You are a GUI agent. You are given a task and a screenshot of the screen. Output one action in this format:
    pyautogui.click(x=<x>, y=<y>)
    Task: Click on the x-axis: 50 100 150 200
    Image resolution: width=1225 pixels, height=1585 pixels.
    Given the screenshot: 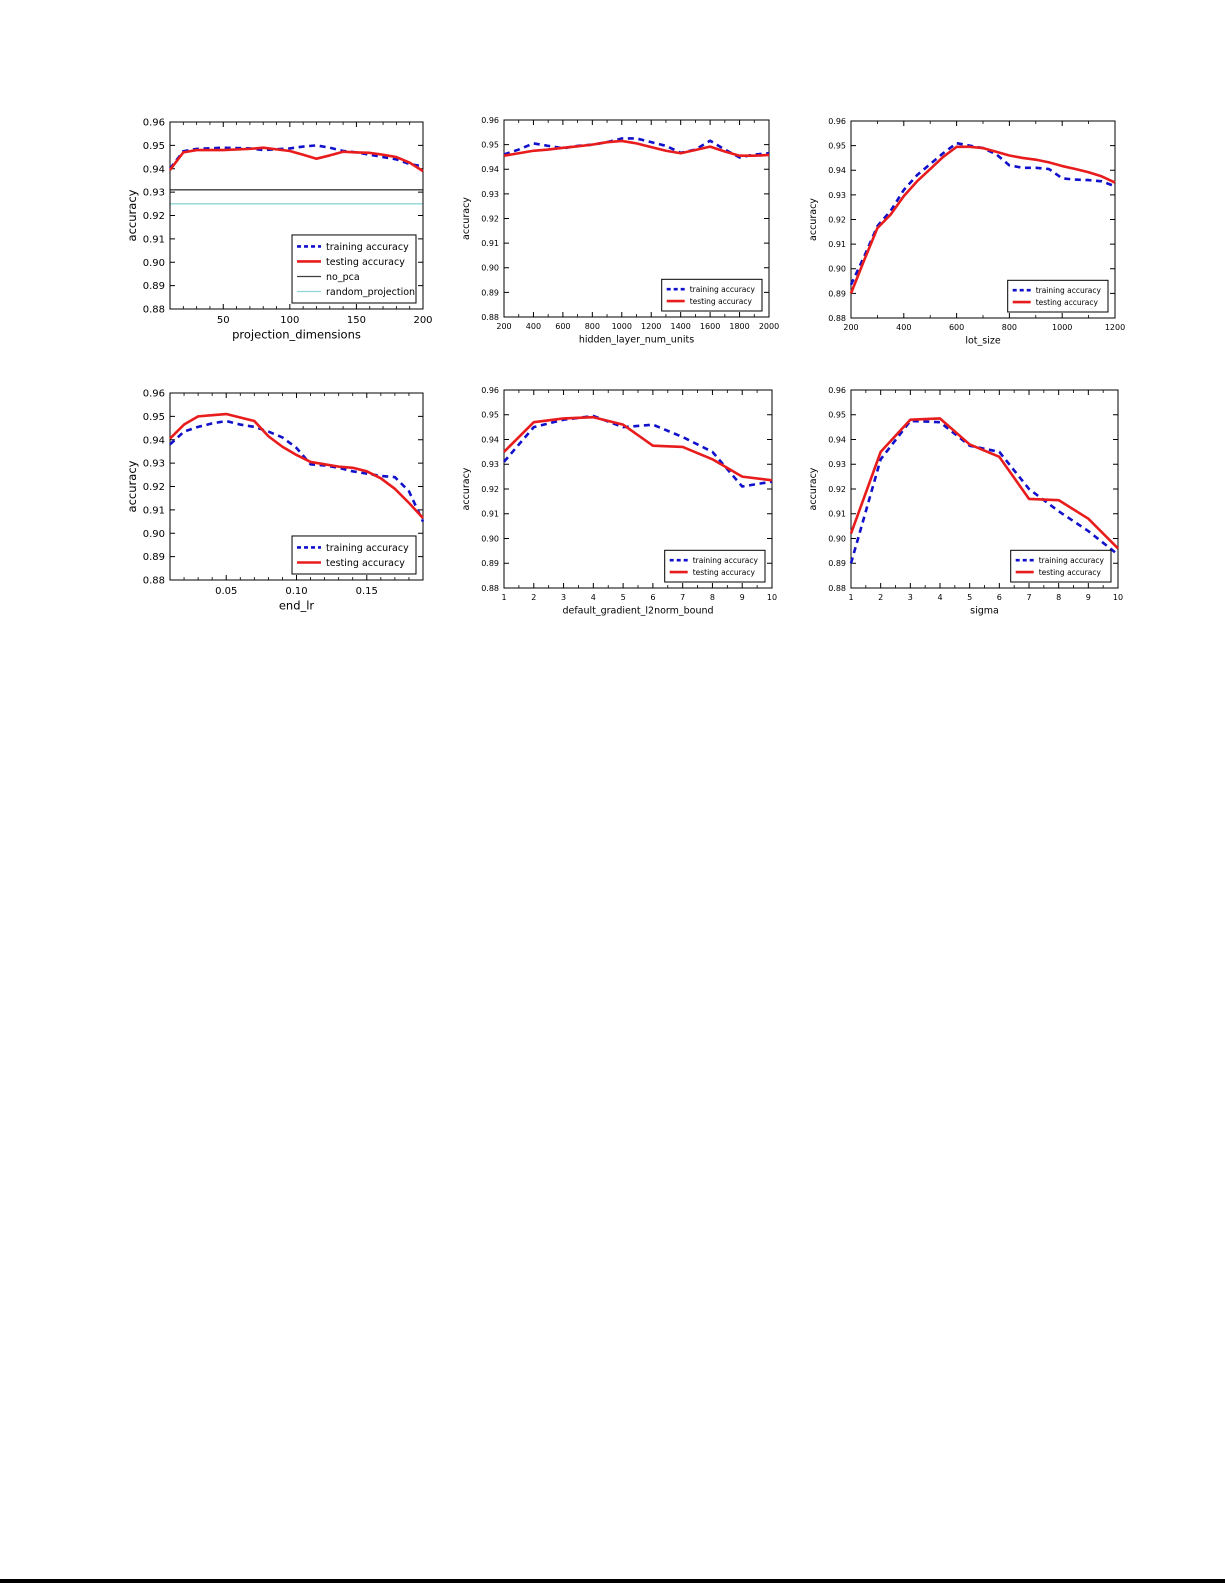 What is the action you would take?
    pyautogui.click(x=301, y=224)
    